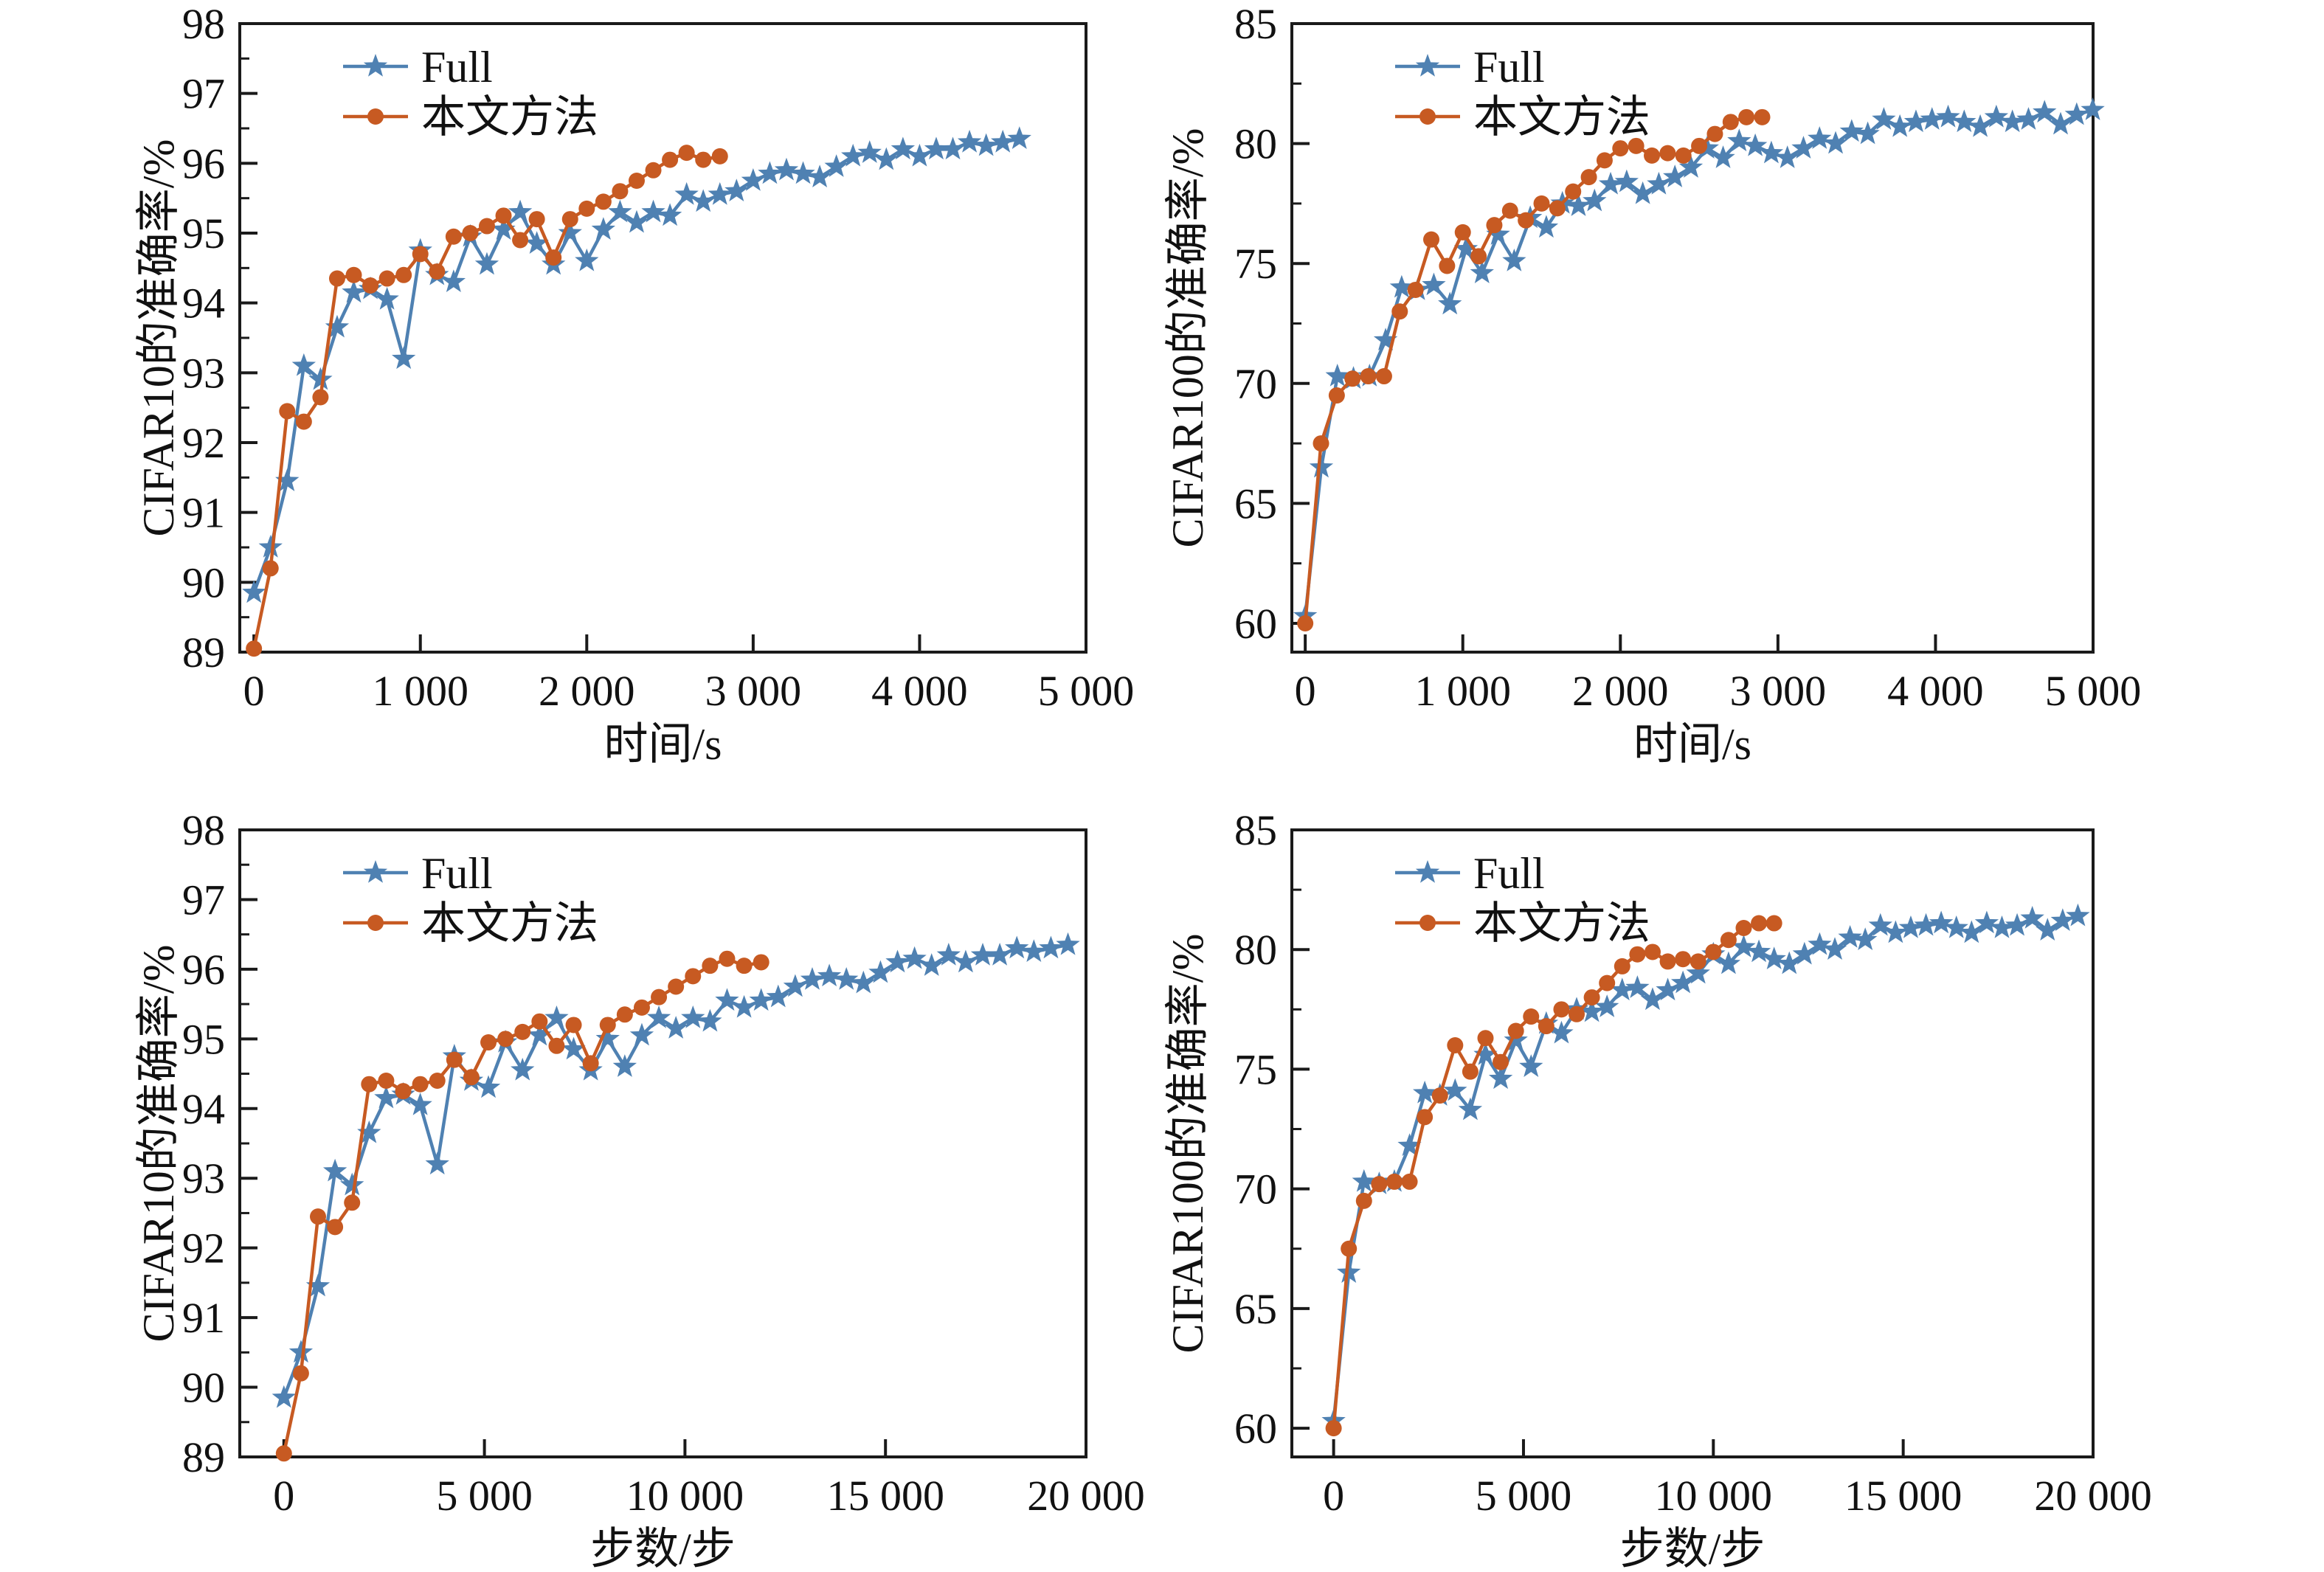  I want to click on star-icon, so click(1427, 871).